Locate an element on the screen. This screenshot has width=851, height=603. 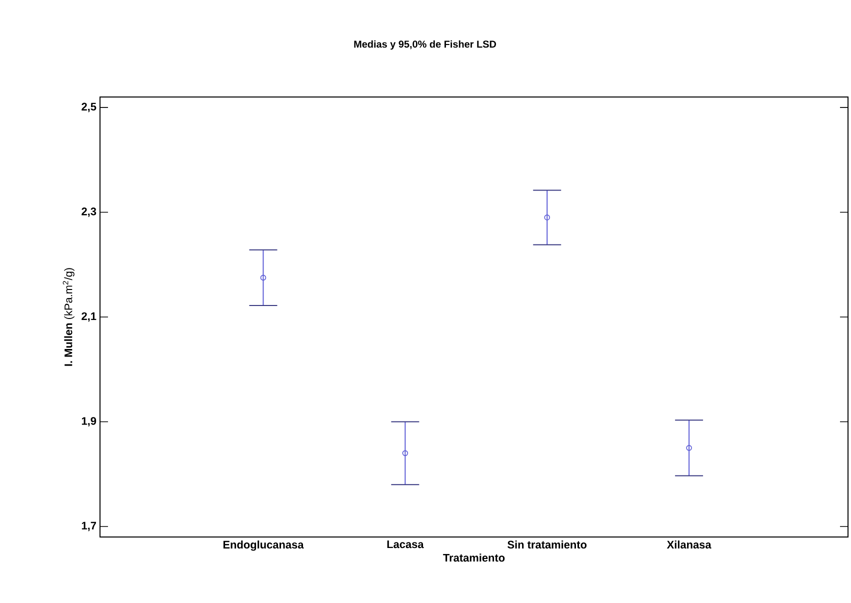
x-tick-label: Endoglucanasa is located at coordinates (263, 545).